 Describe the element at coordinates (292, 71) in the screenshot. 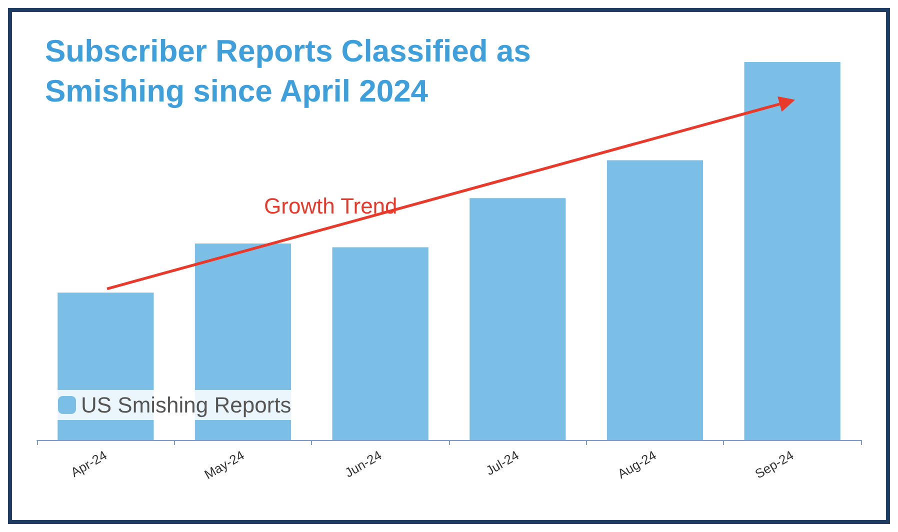

I see `chart-title: Subscriber Reports Classified as Smishing since April 2024` at that location.